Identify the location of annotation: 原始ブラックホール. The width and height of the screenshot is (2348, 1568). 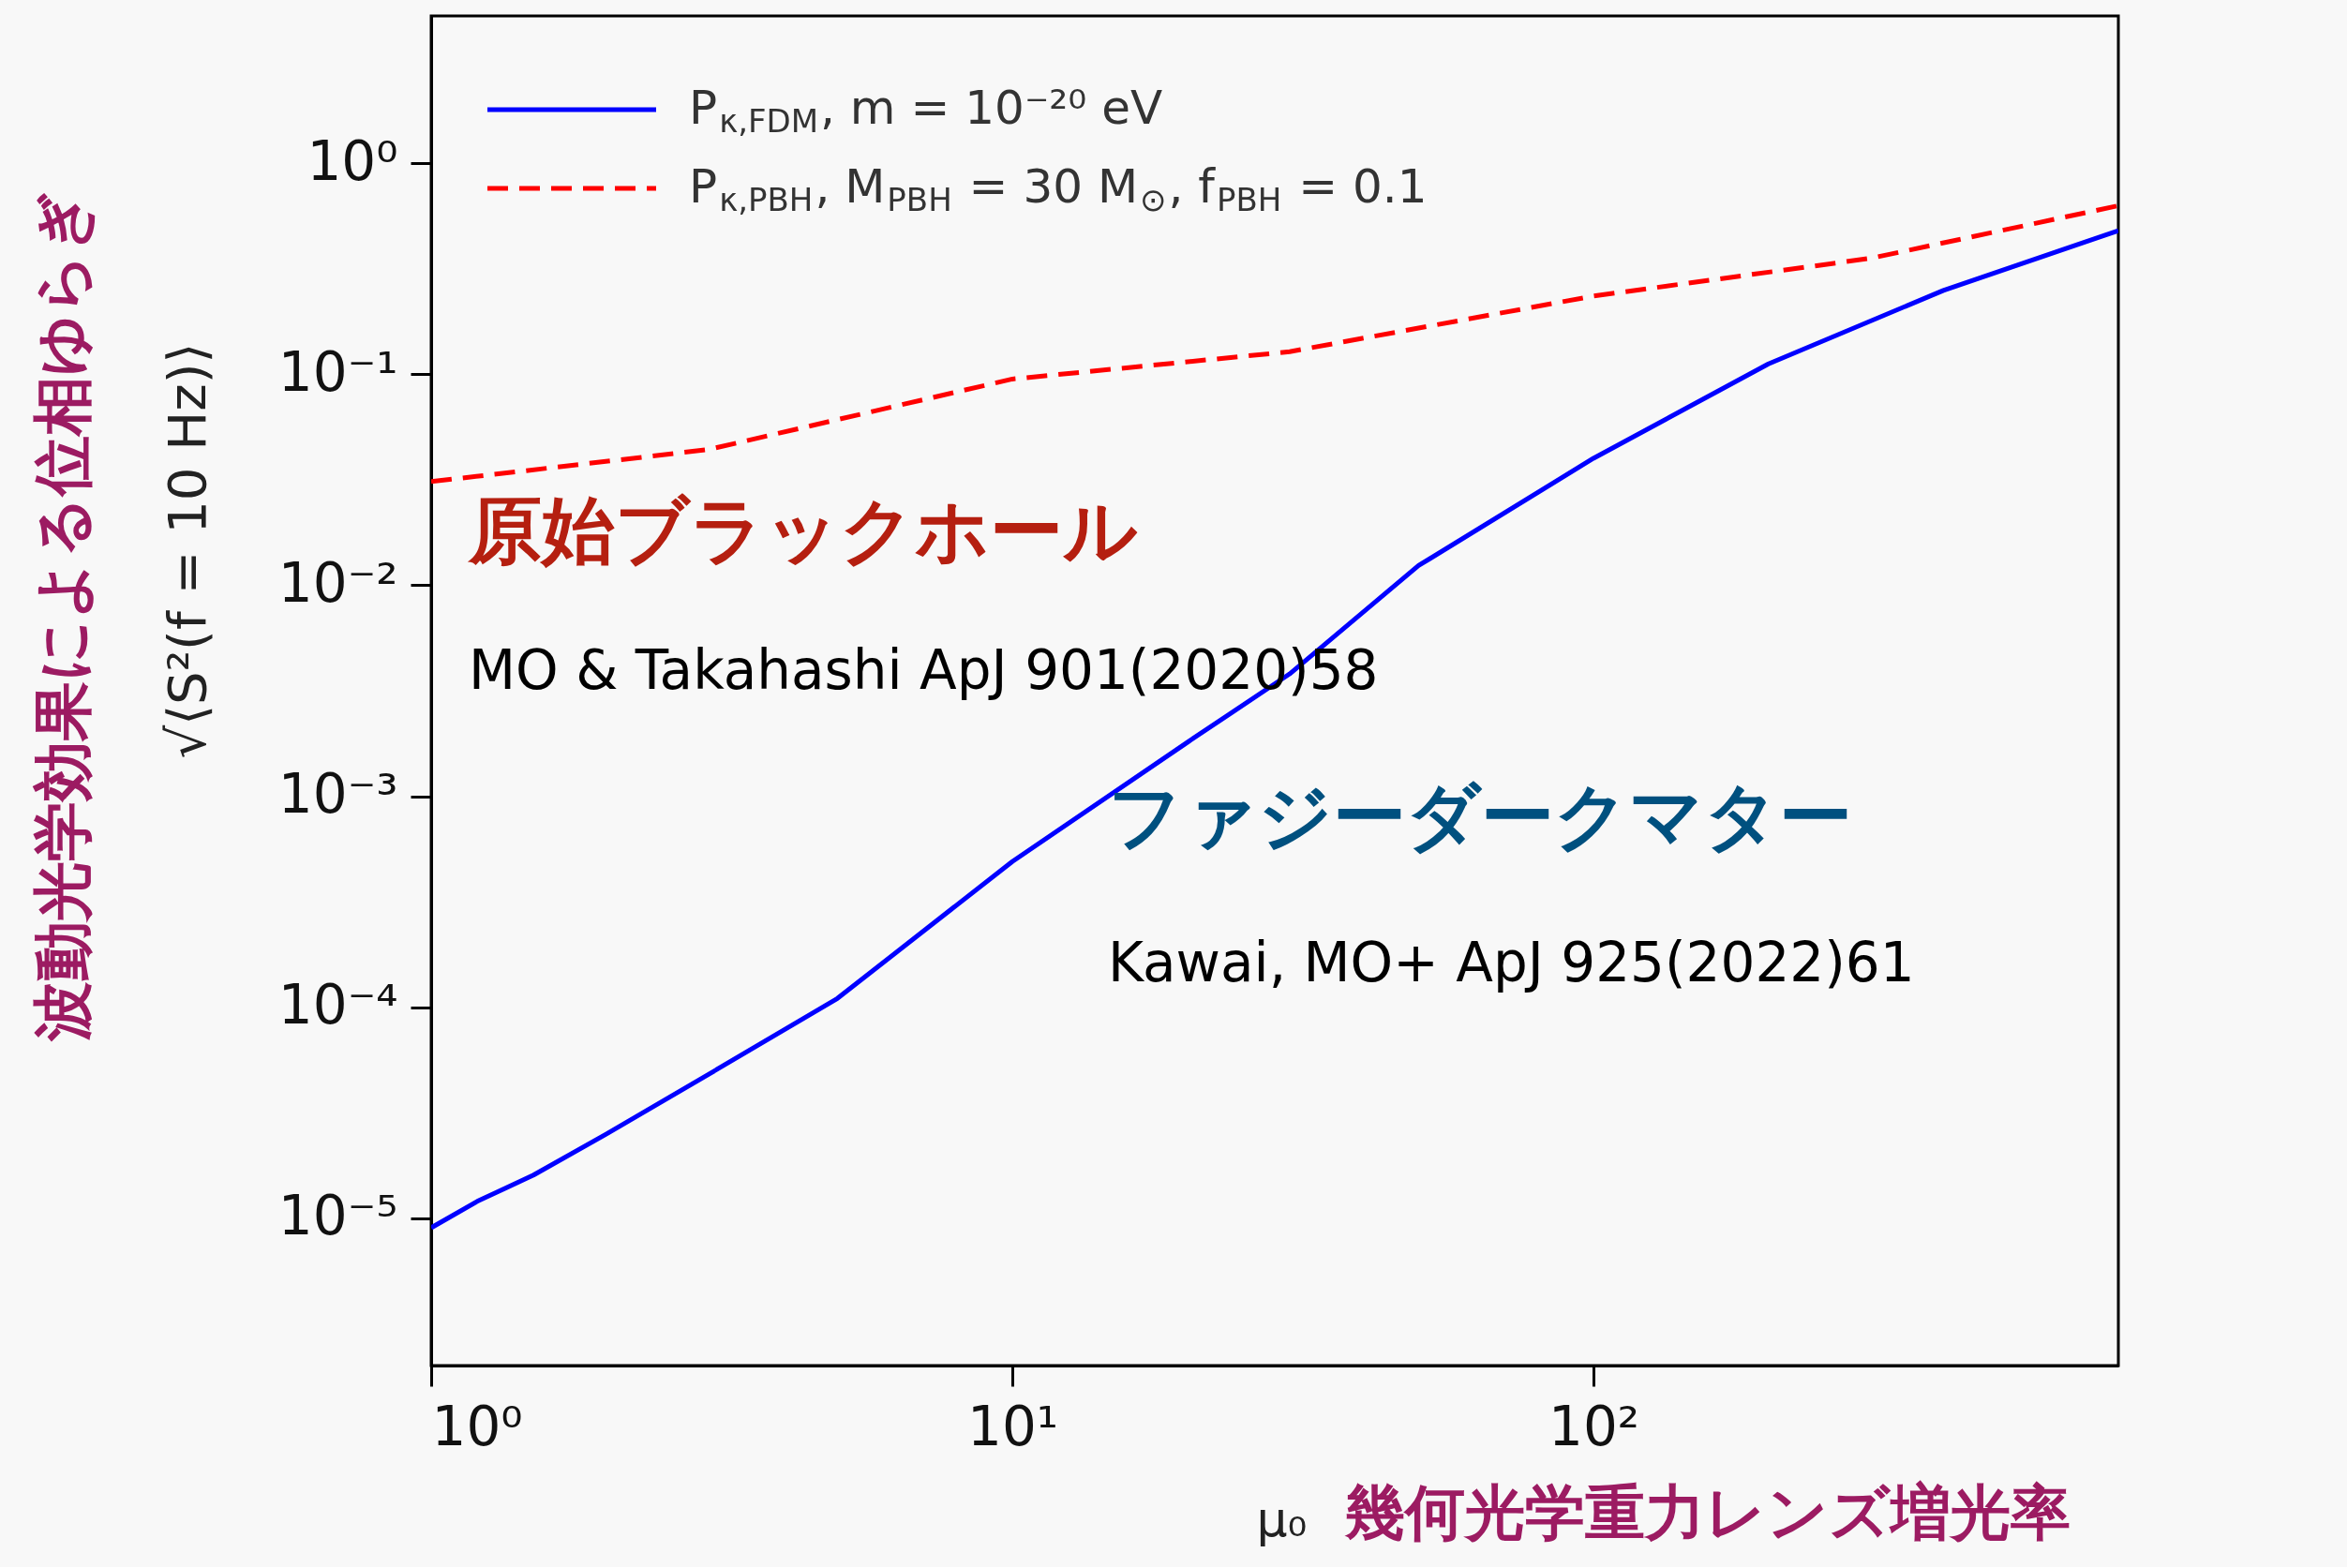
(802, 531).